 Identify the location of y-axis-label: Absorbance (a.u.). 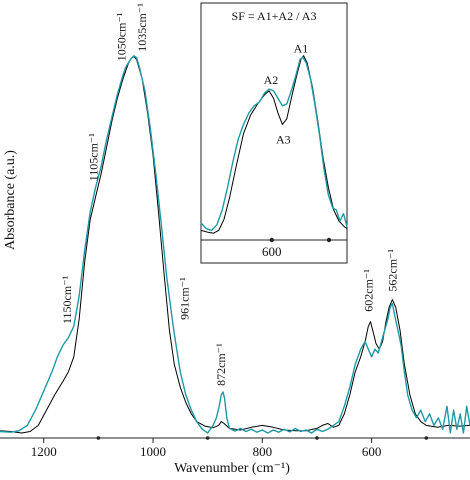
(10, 200).